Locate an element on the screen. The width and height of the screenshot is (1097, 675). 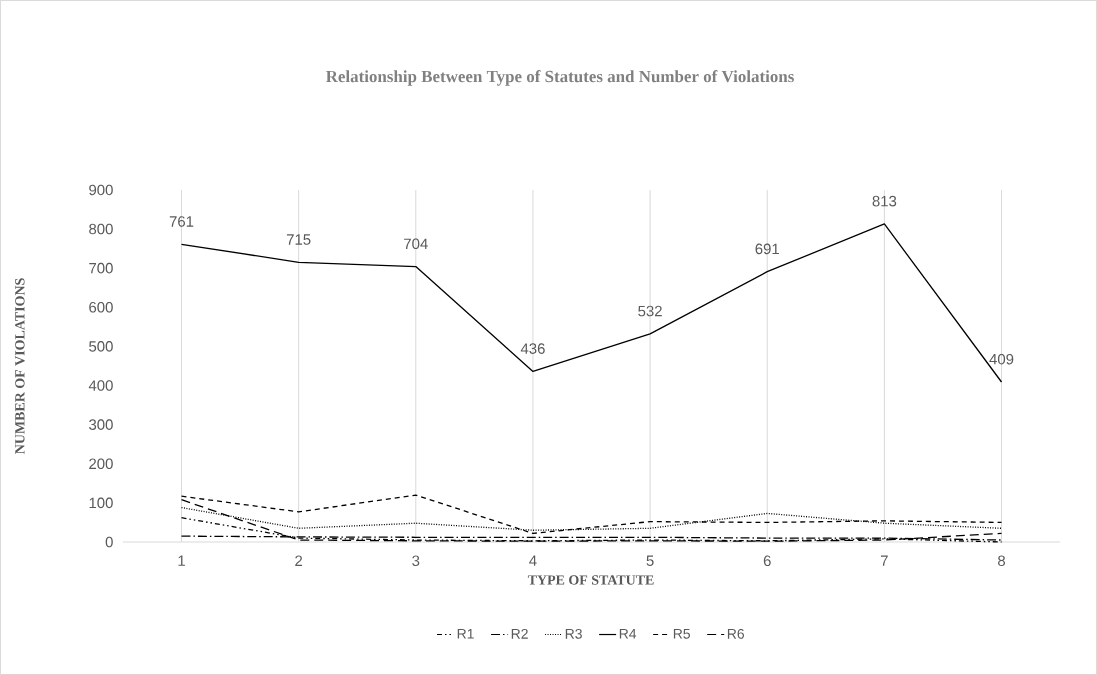
y-tick-label: 700 is located at coordinates (101, 268).